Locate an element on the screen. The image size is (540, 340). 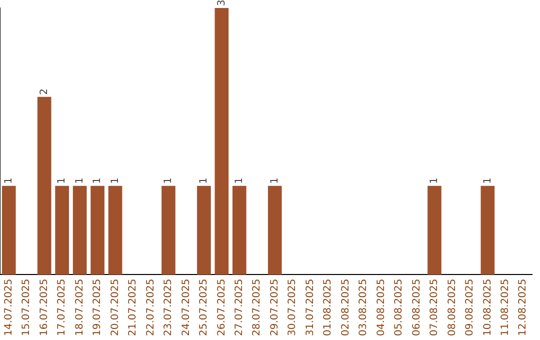
x-tick-label: 03.08.2025 is located at coordinates (364, 307).